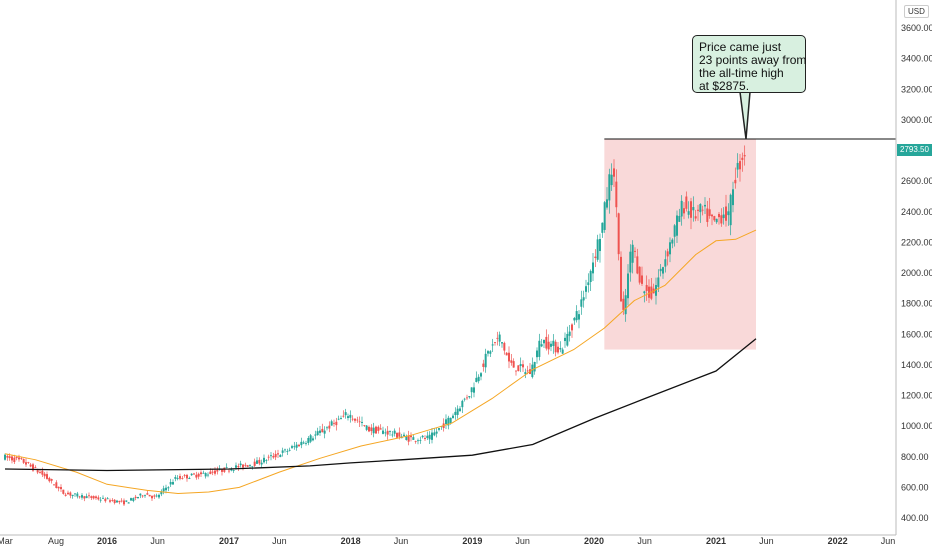 The image size is (932, 550). What do you see at coordinates (888, 541) in the screenshot?
I see `x-tick-label: Jun` at bounding box center [888, 541].